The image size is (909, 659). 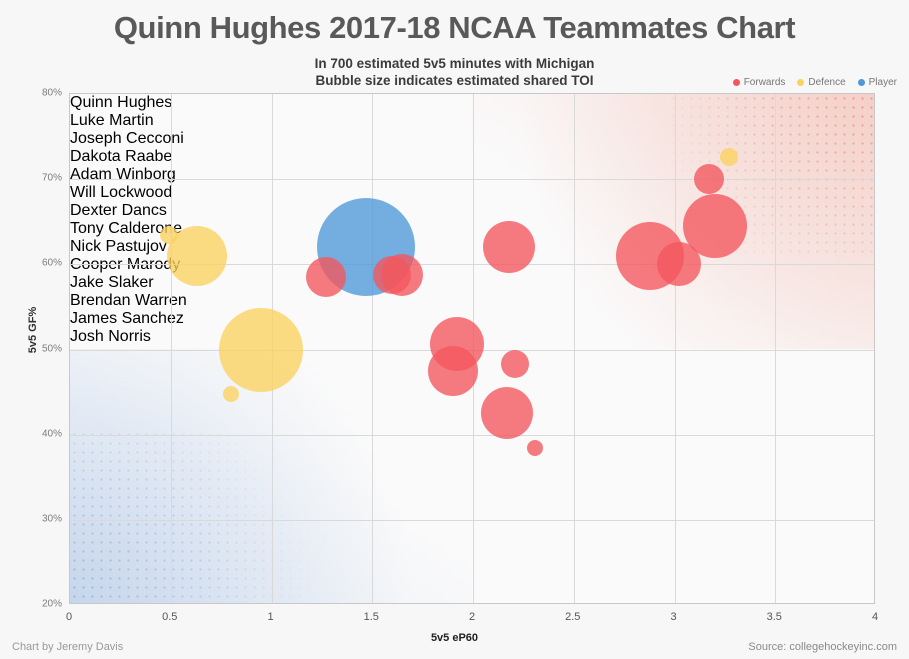 What do you see at coordinates (509, 247) in the screenshot?
I see `bubble-dexter-dancs` at bounding box center [509, 247].